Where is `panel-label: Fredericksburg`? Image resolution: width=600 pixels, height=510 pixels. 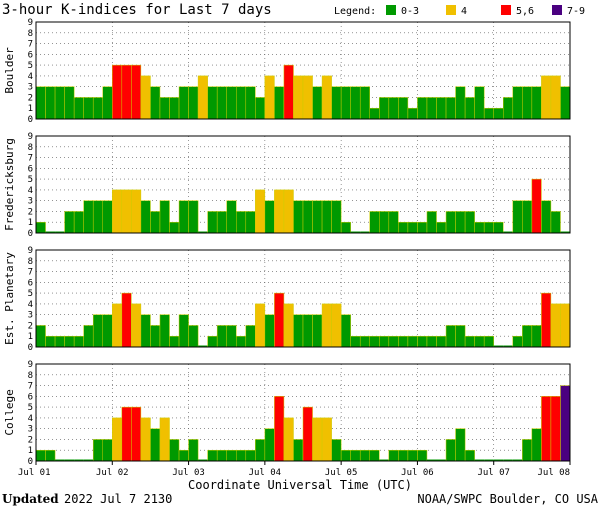
panel-label: Fredericksburg is located at coordinates (9, 184).